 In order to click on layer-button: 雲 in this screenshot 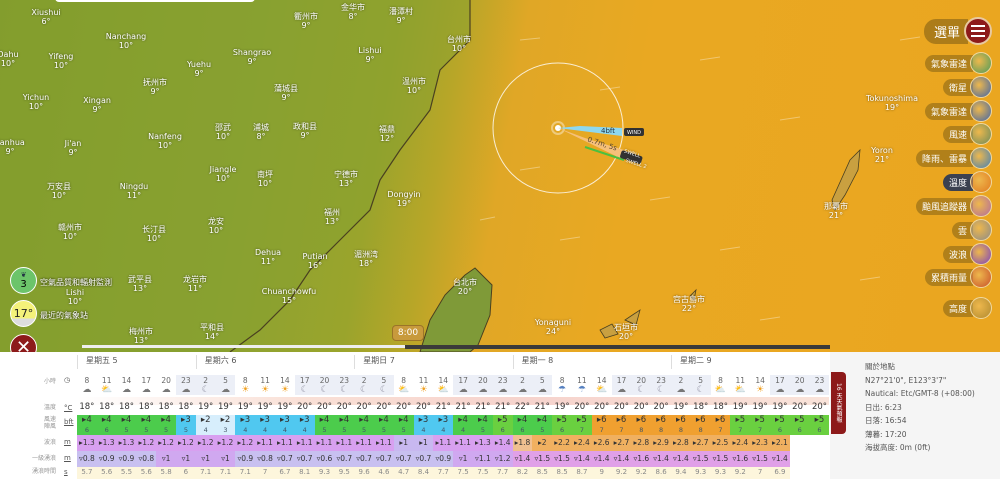, I will do `click(971, 230)`.